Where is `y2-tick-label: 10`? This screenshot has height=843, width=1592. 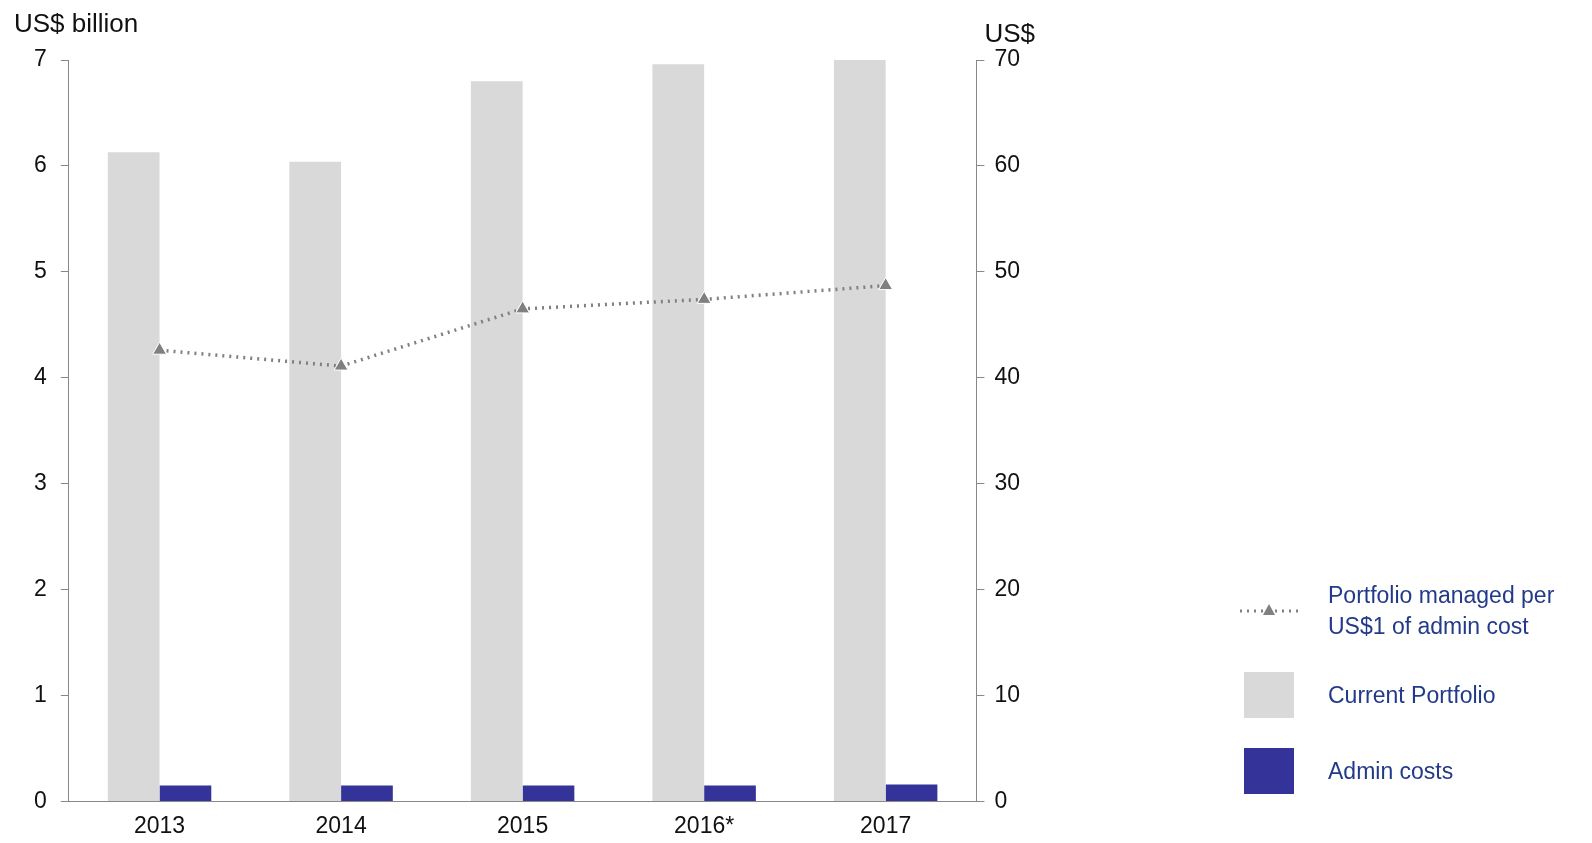
y2-tick-label: 10 is located at coordinates (1007, 693).